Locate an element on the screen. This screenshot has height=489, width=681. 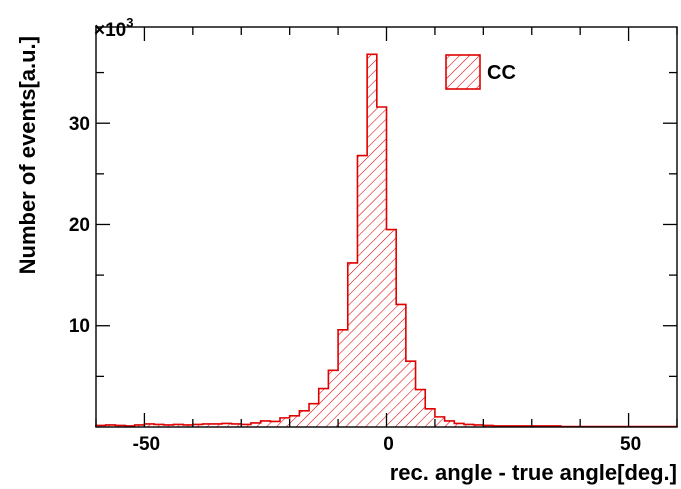
x-axis-title: rec. angle - true angle[deg.] is located at coordinates (533, 472).